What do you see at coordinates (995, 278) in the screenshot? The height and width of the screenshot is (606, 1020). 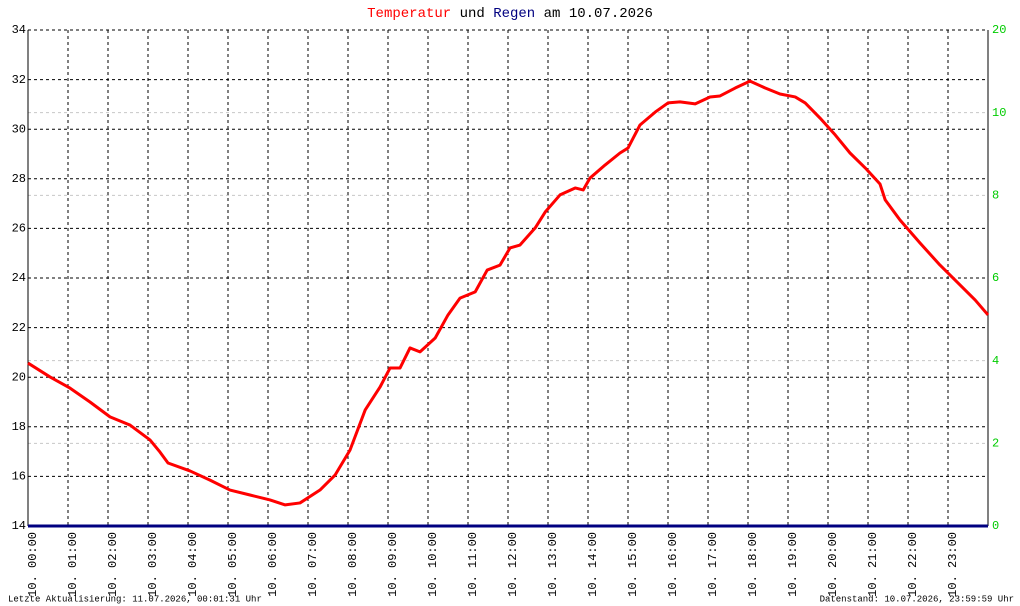 I see `y2-tick-label: 6` at bounding box center [995, 278].